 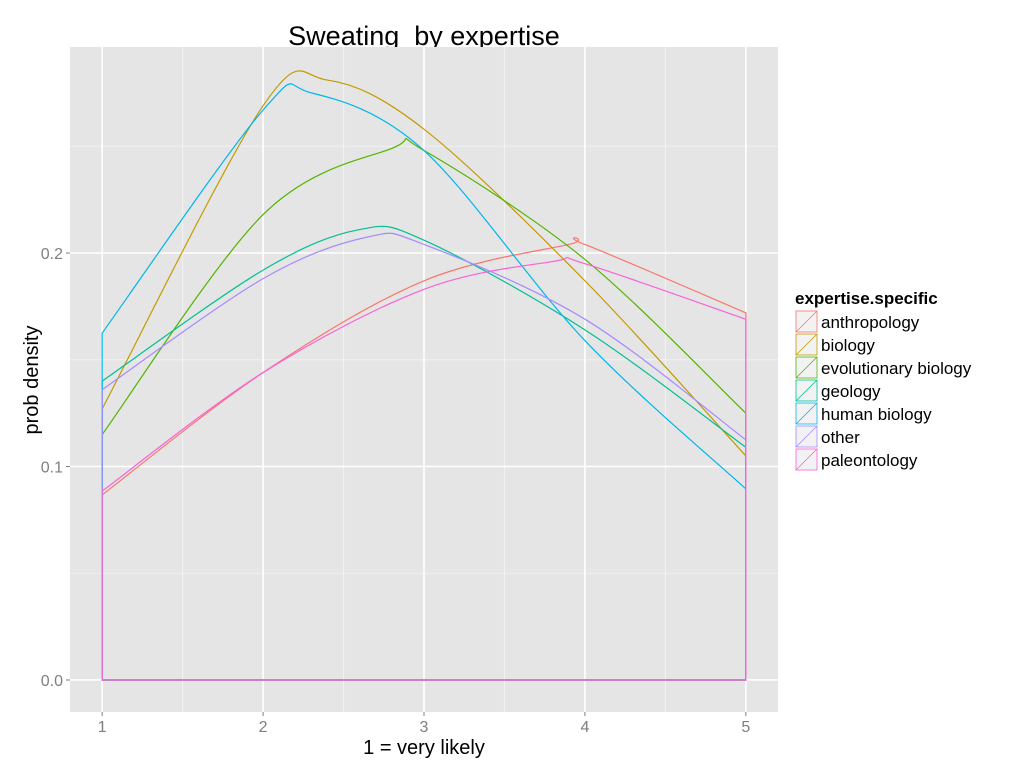 I want to click on legend-item: evolutionary biology, so click(x=883, y=367).